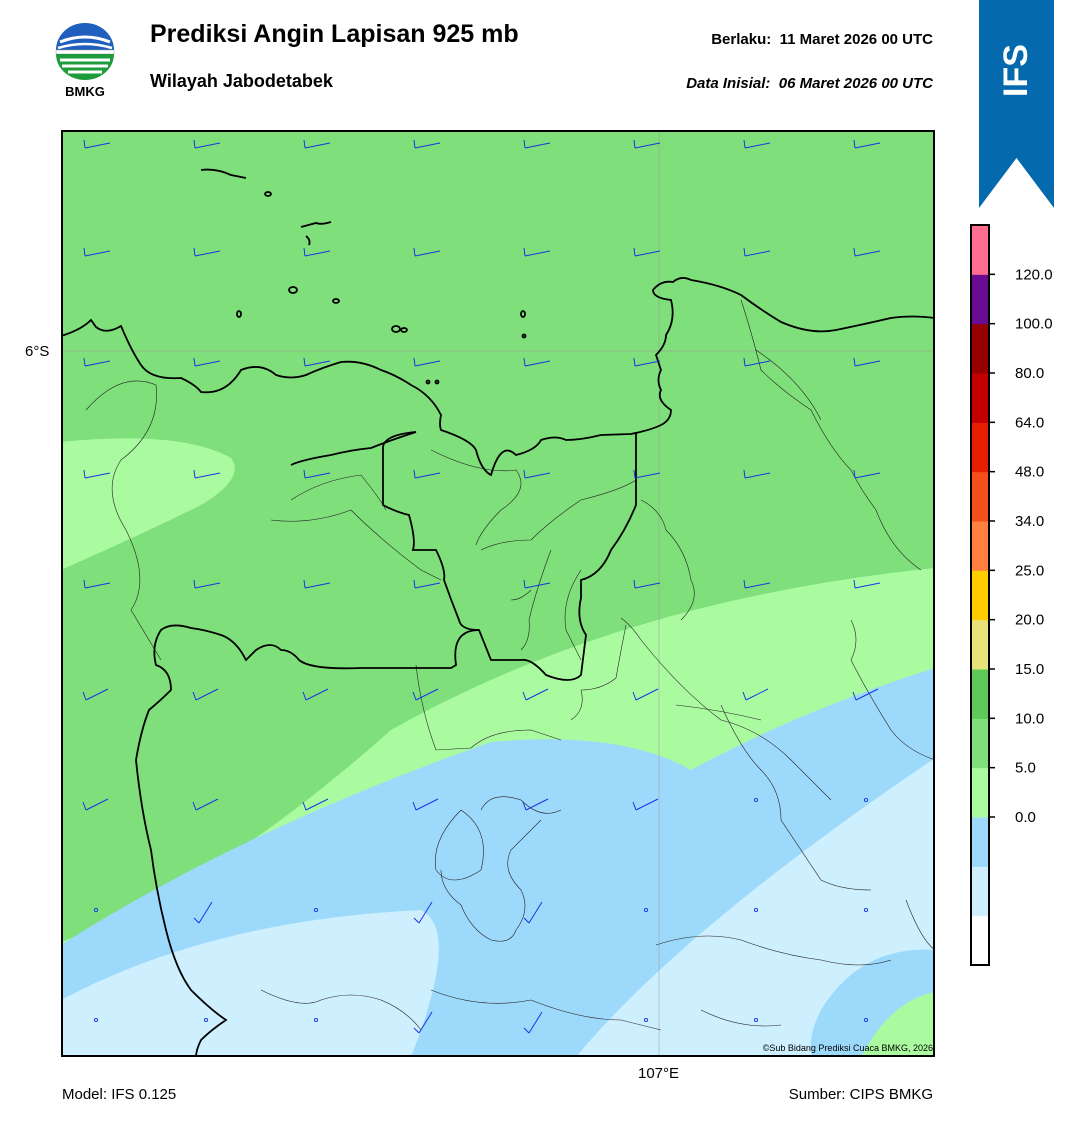 The width and height of the screenshot is (1081, 1128). I want to click on init-value: 06 Maret 2026 00 UTC, so click(855, 83).